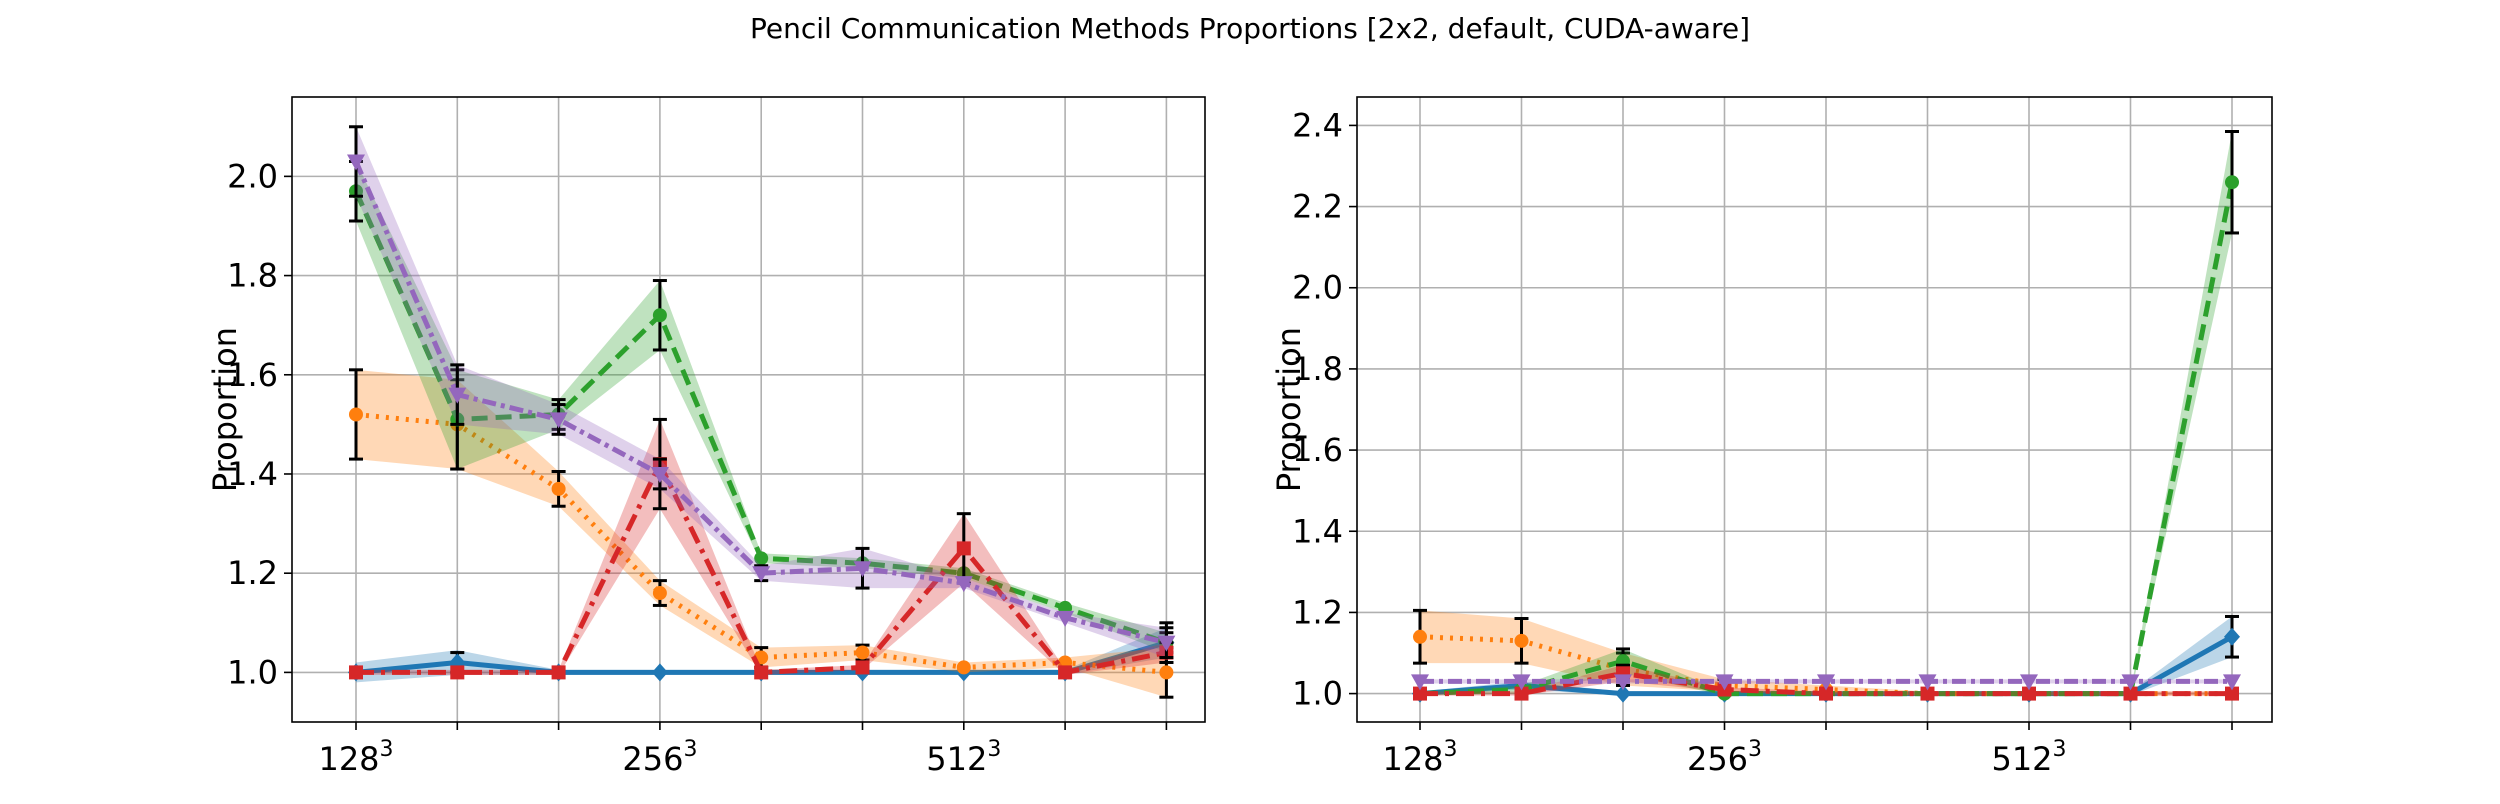  What do you see at coordinates (761, 543) in the screenshot?
I see `series-line` at bounding box center [761, 543].